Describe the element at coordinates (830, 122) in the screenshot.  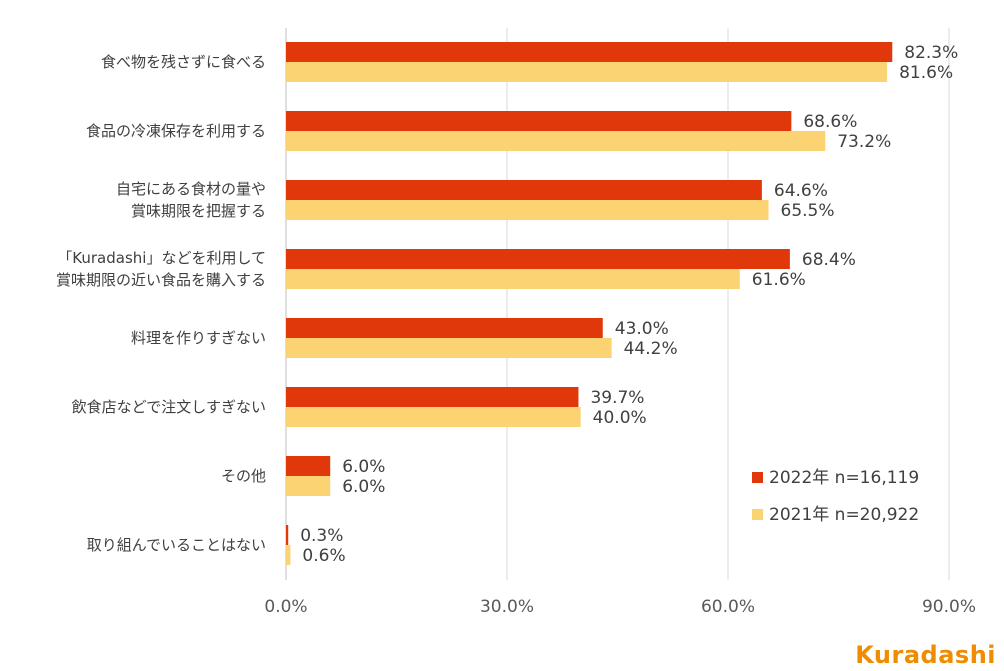
I see `data-label: 68.6%` at that location.